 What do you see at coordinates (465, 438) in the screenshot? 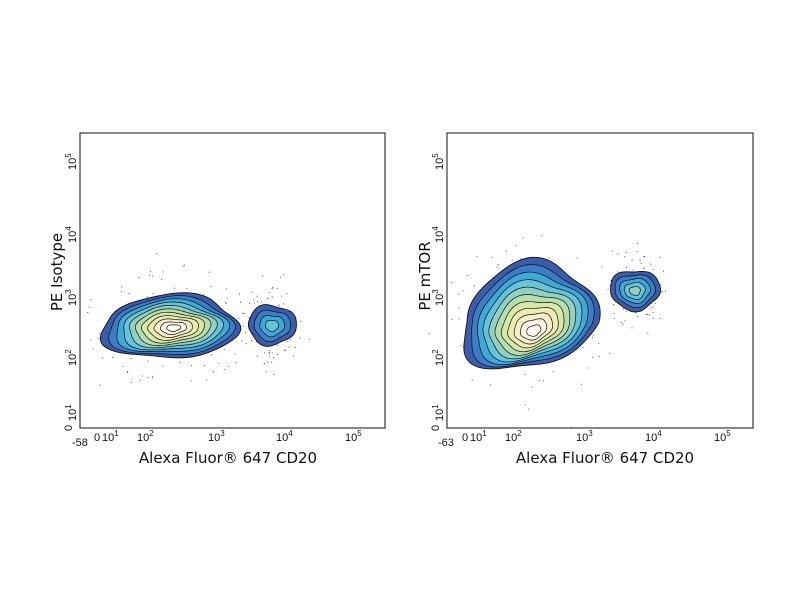
I see `x-tick-0: 0` at bounding box center [465, 438].